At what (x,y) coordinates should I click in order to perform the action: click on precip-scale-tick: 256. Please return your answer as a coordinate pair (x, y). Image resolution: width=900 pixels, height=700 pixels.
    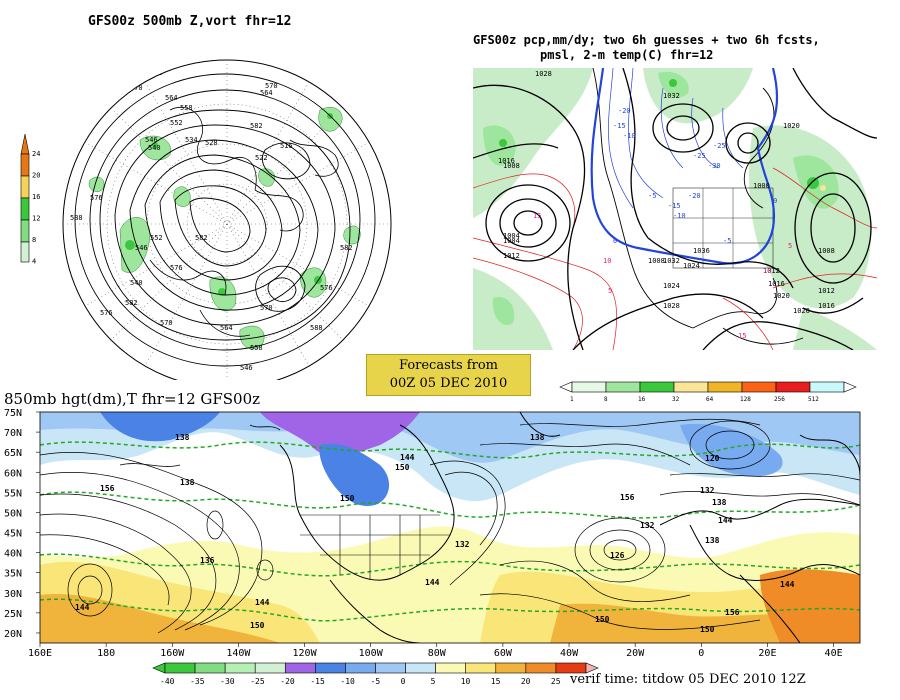
    Looking at the image, I should click on (779, 399).